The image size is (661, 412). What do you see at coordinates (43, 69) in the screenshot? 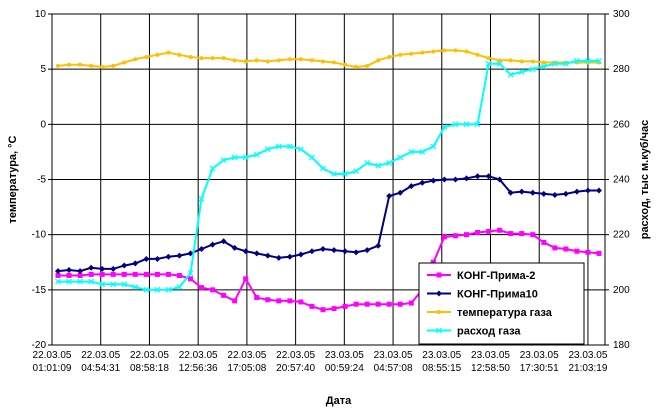
I see `left-tick-label: 5` at bounding box center [43, 69].